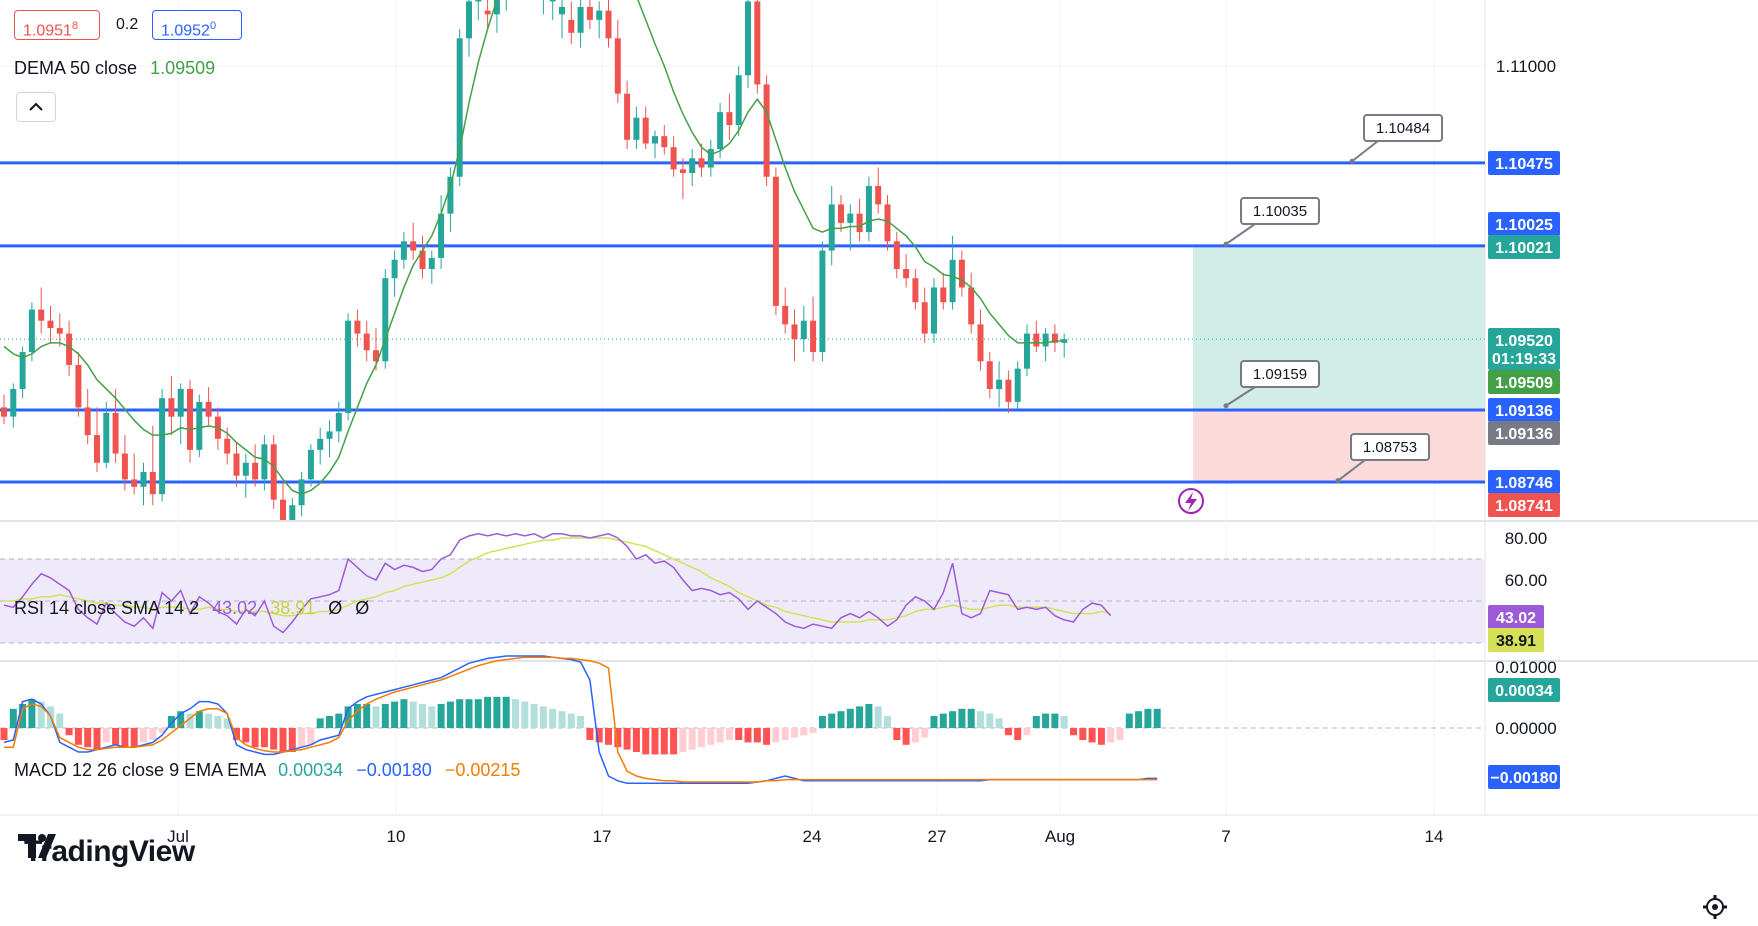  I want to click on tradingview-logo: TradingView, so click(106, 852).